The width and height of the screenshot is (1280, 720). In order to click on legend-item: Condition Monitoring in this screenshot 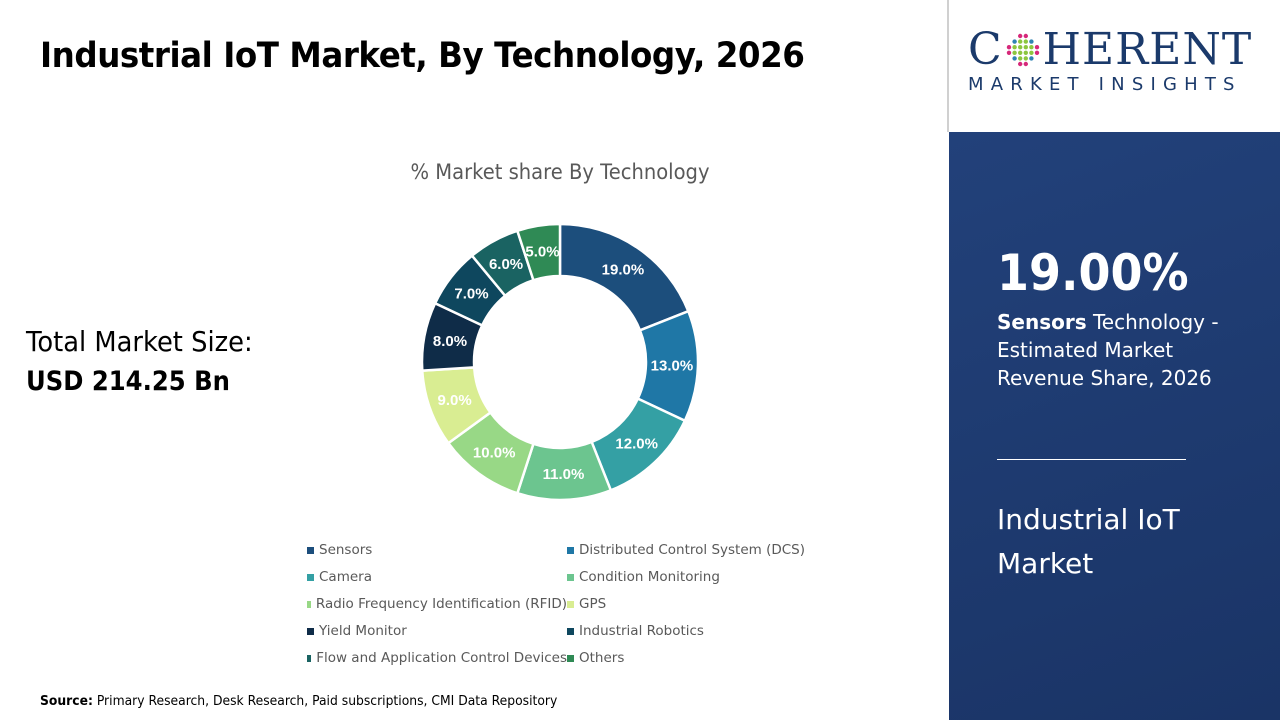, I will do `click(697, 577)`.